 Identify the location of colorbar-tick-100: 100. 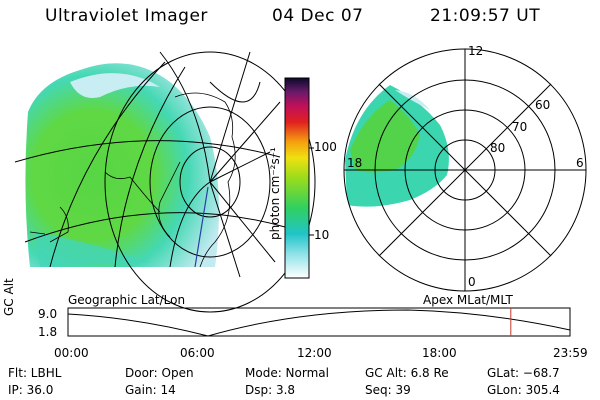
(325, 147).